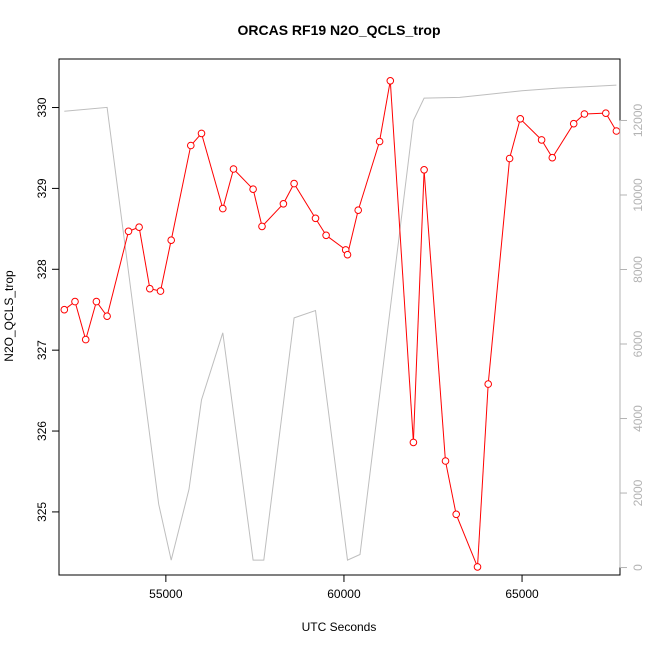 The image size is (650, 650). What do you see at coordinates (522, 594) in the screenshot?
I see `x-tick-label: 65000` at bounding box center [522, 594].